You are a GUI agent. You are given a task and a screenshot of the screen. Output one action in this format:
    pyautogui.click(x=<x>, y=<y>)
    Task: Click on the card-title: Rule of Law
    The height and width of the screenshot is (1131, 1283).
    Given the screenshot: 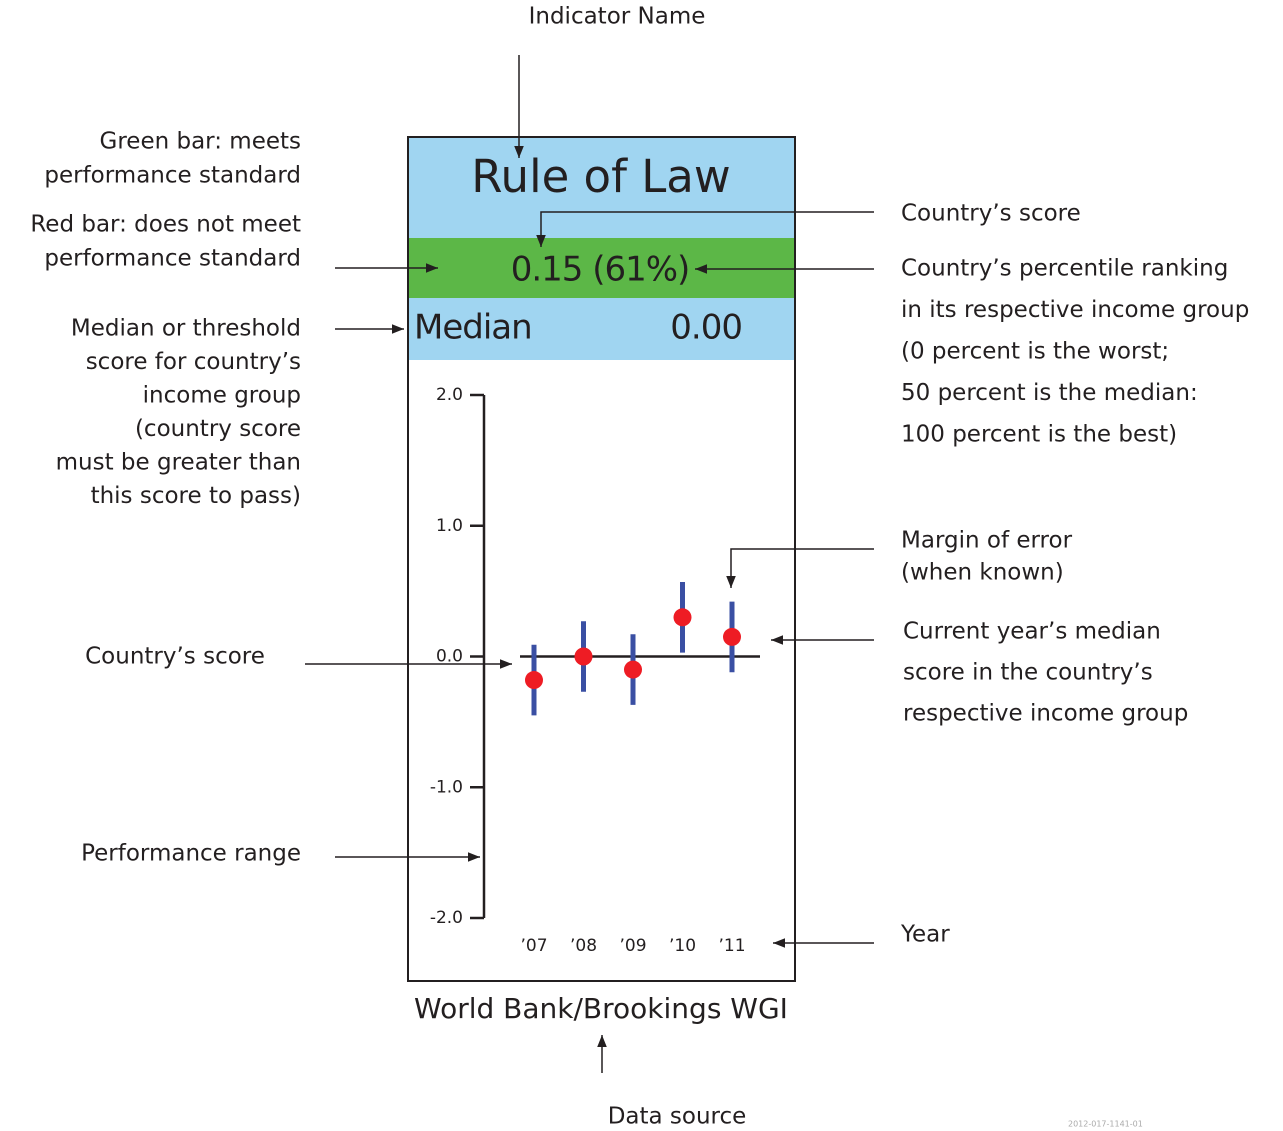 What is the action you would take?
    pyautogui.click(x=600, y=176)
    